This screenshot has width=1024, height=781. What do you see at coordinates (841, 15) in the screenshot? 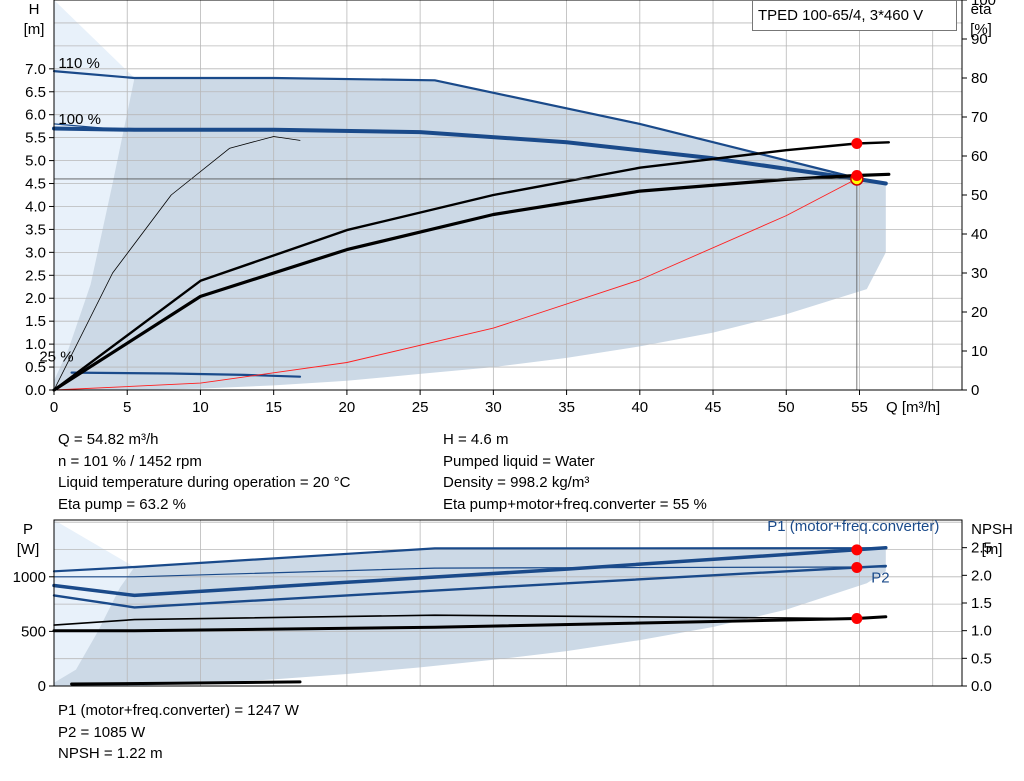
I see `model-label: TPED 100-65/4, 3*460 V` at bounding box center [841, 15].